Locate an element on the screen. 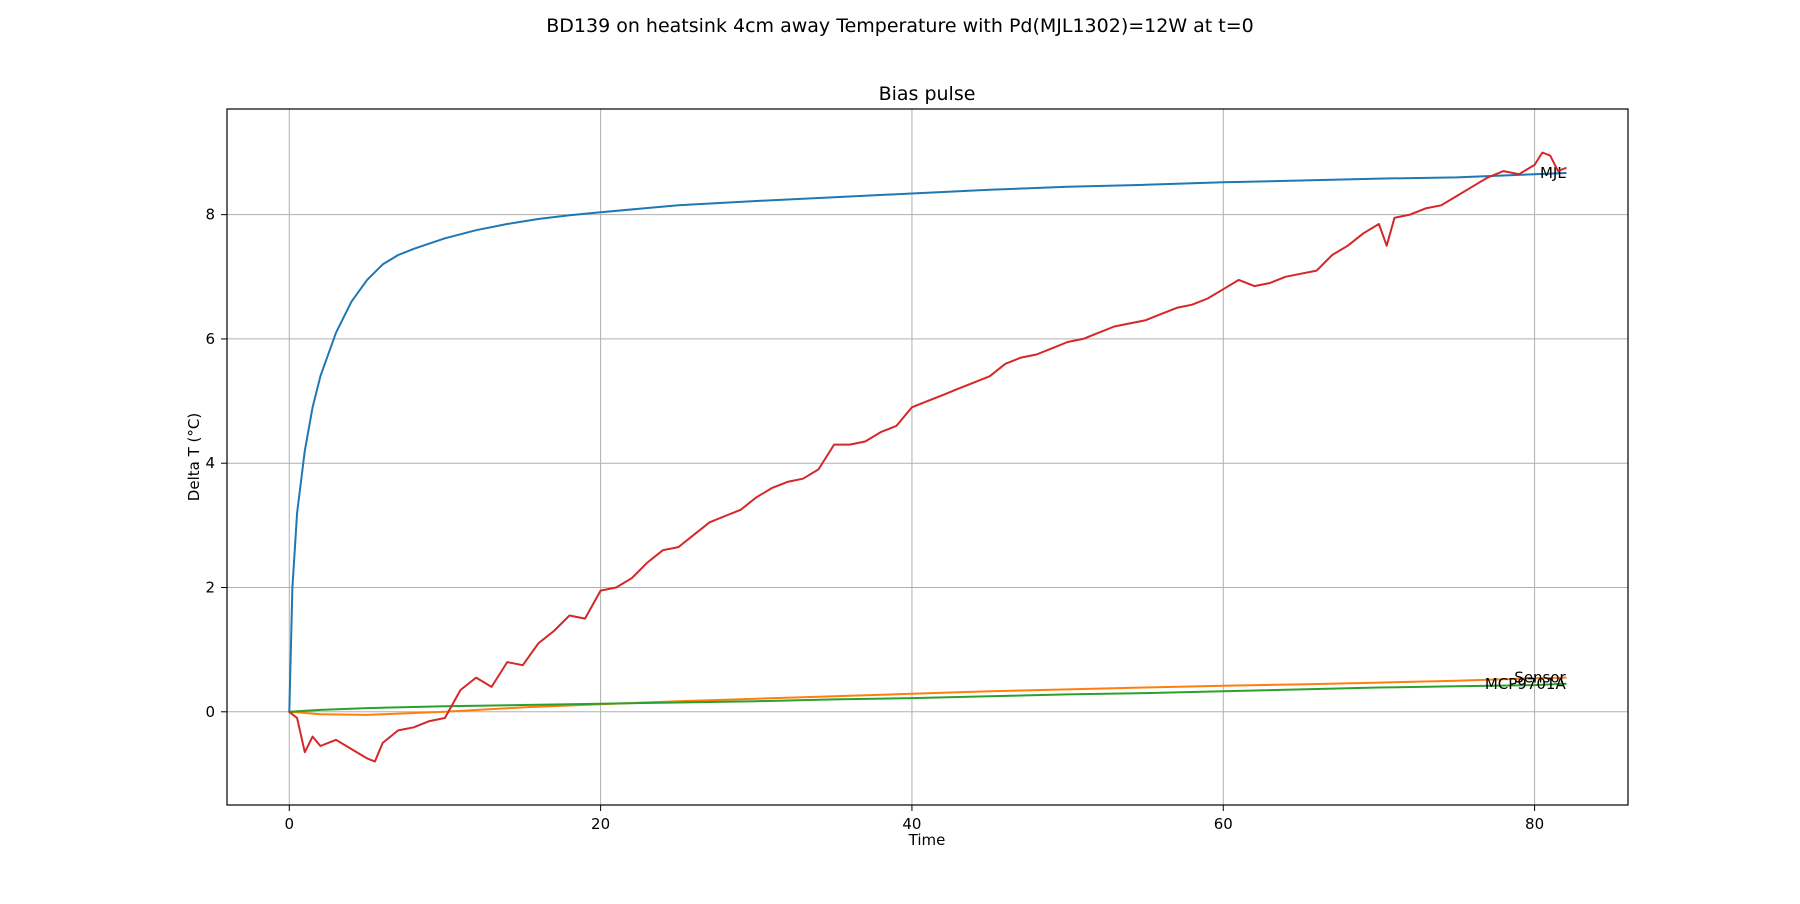 This screenshot has width=1800, height=904. series-label-mjl: MJL is located at coordinates (1553, 173).